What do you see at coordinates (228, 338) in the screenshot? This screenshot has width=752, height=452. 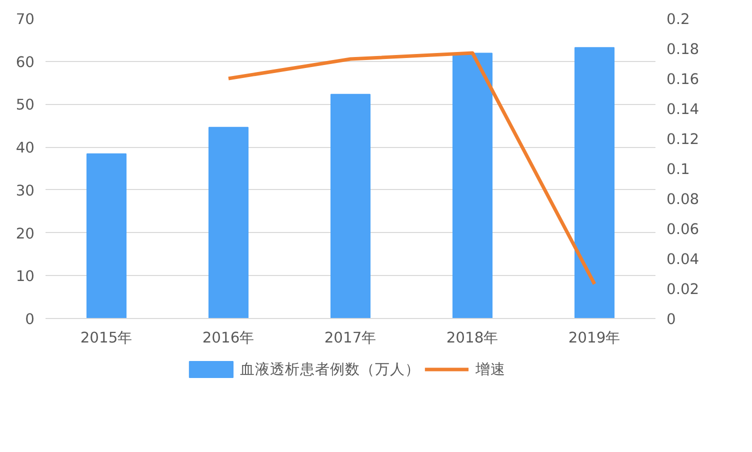 I see `x-tick-label: 2016年` at bounding box center [228, 338].